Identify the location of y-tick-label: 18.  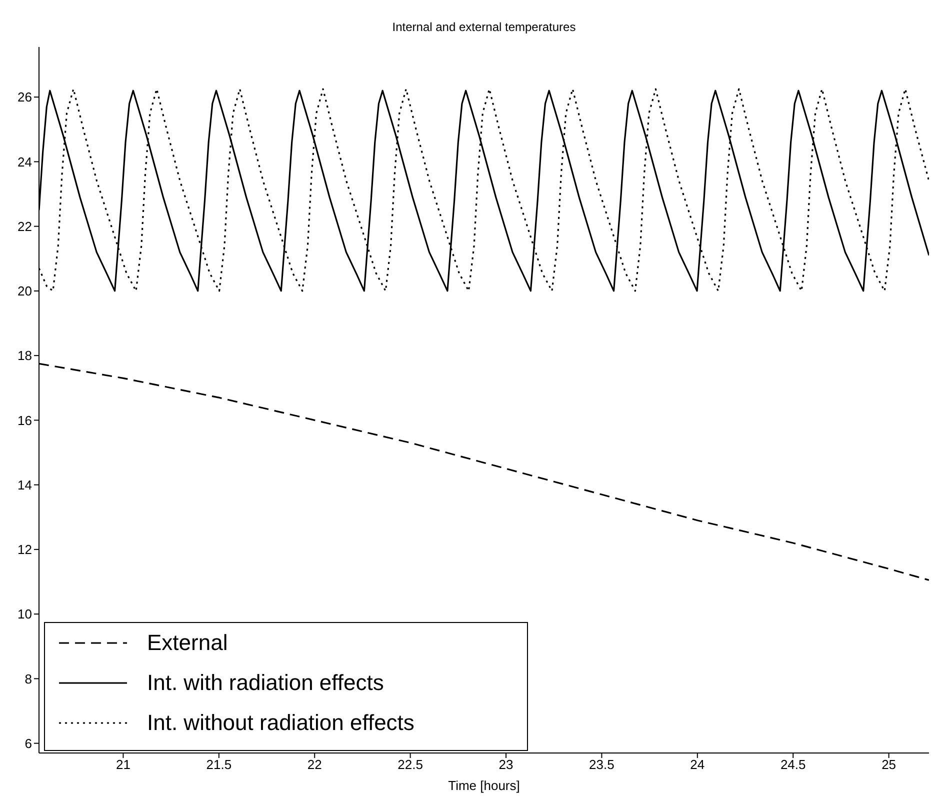
(25, 356).